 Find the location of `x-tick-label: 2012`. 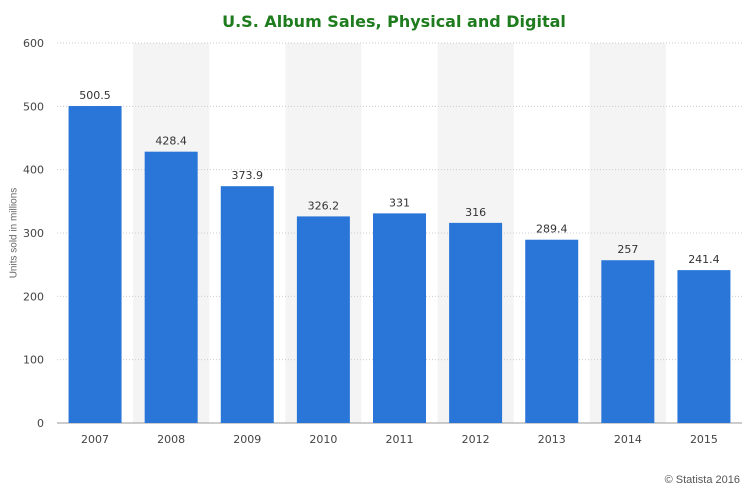

x-tick-label: 2012 is located at coordinates (476, 439).